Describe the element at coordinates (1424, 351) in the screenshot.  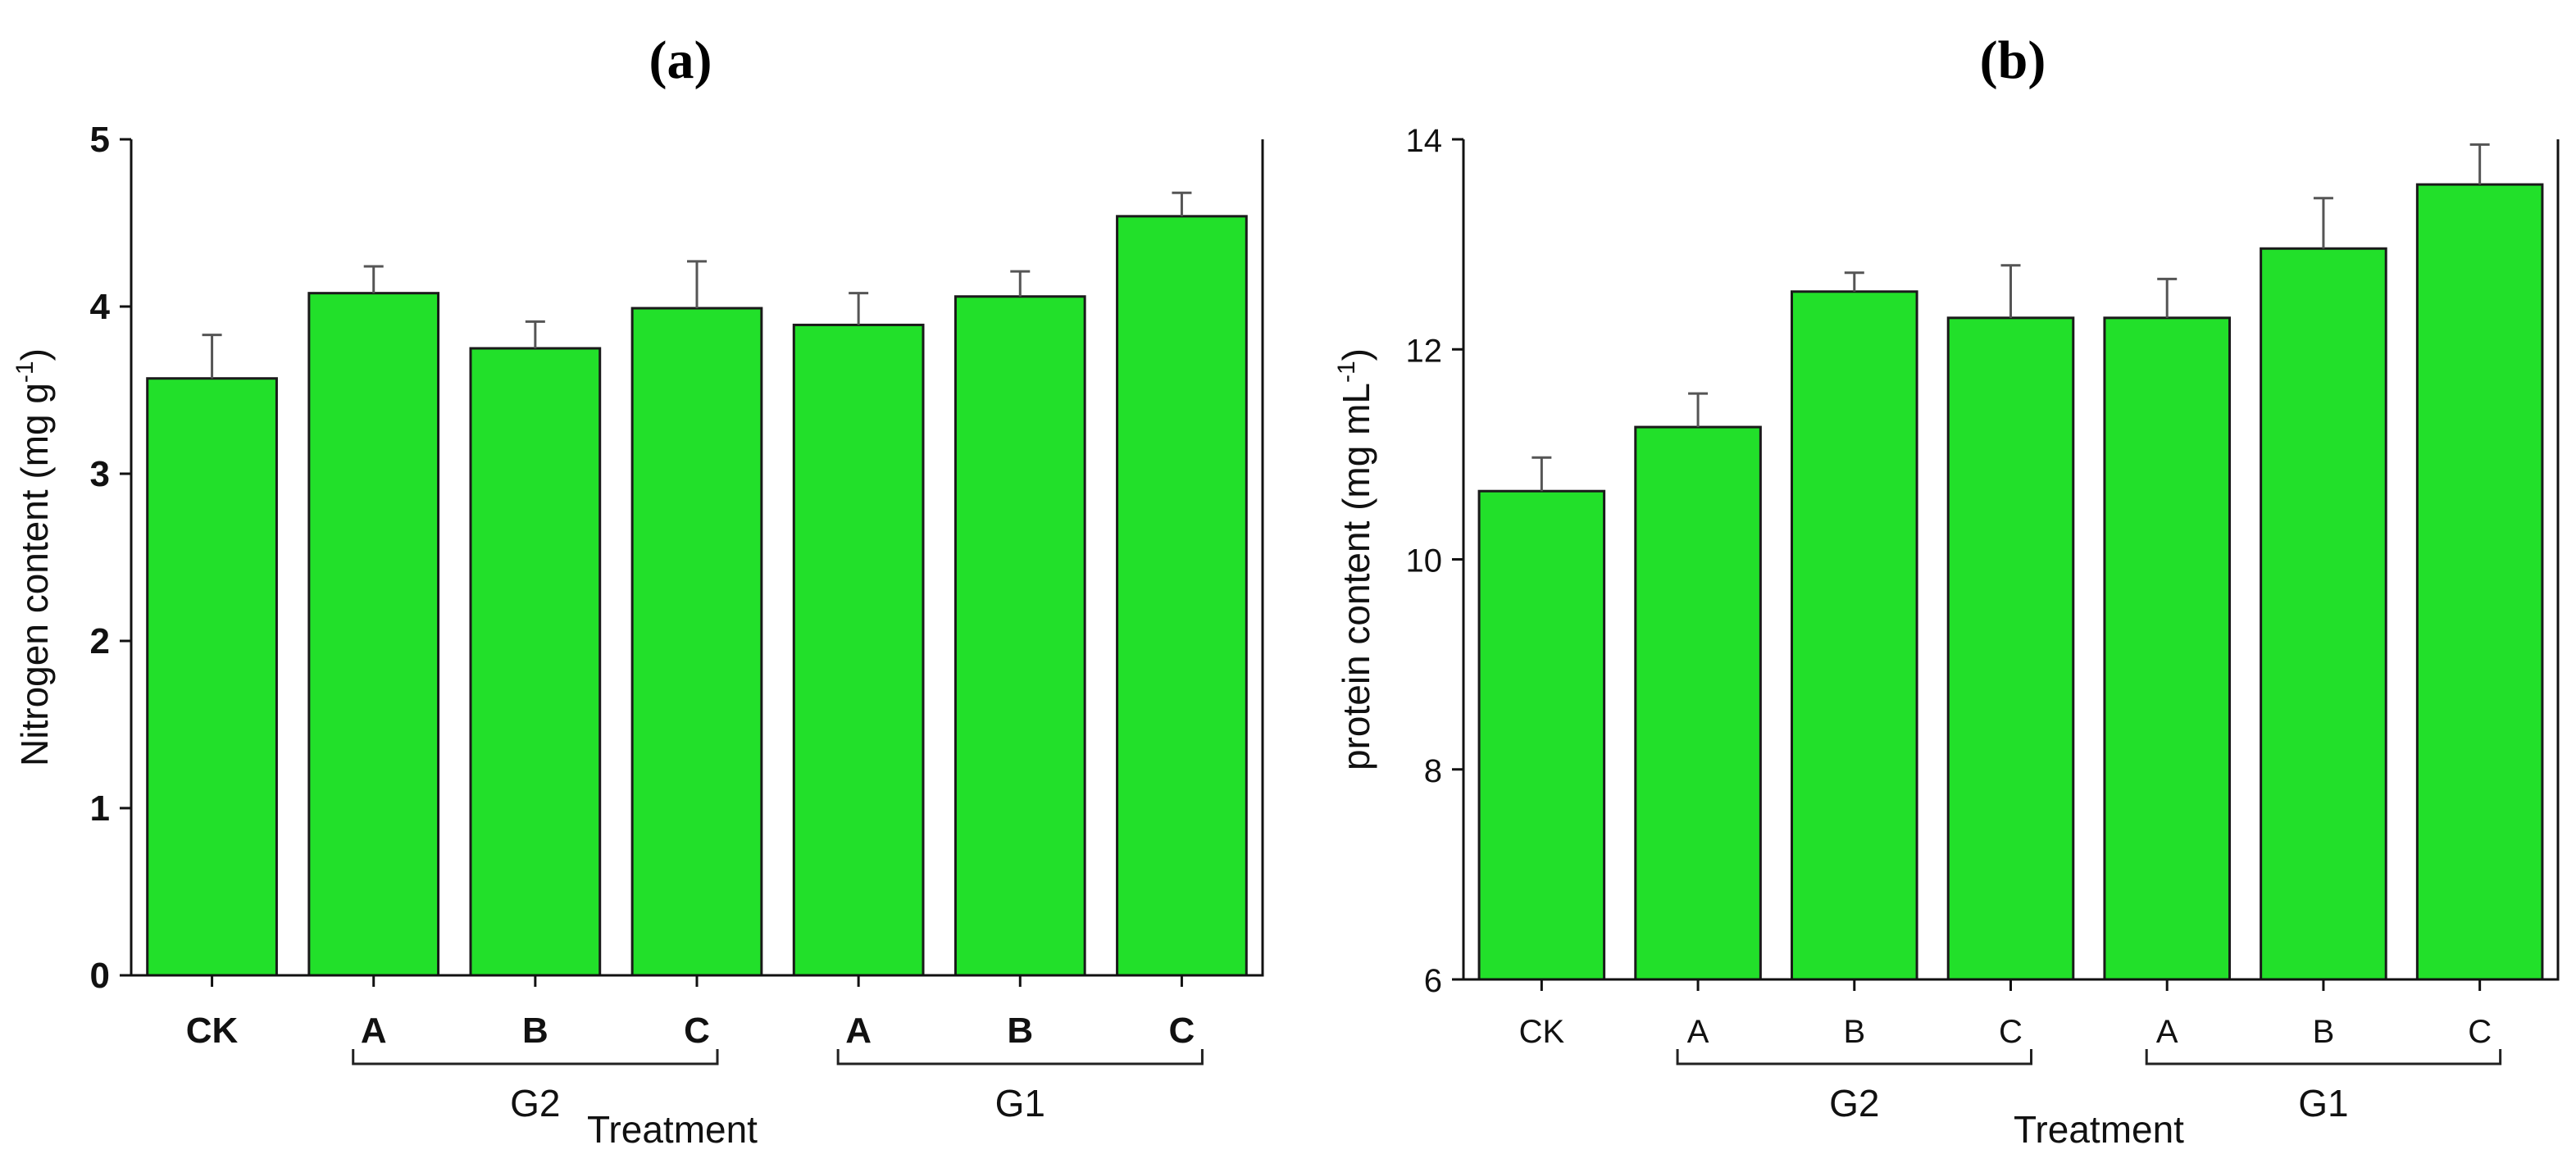
I see `y-tick-label: 12` at that location.